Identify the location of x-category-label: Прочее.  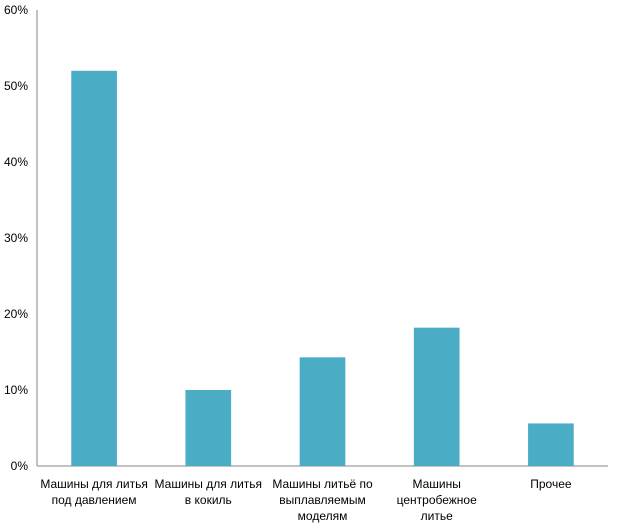
(551, 484).